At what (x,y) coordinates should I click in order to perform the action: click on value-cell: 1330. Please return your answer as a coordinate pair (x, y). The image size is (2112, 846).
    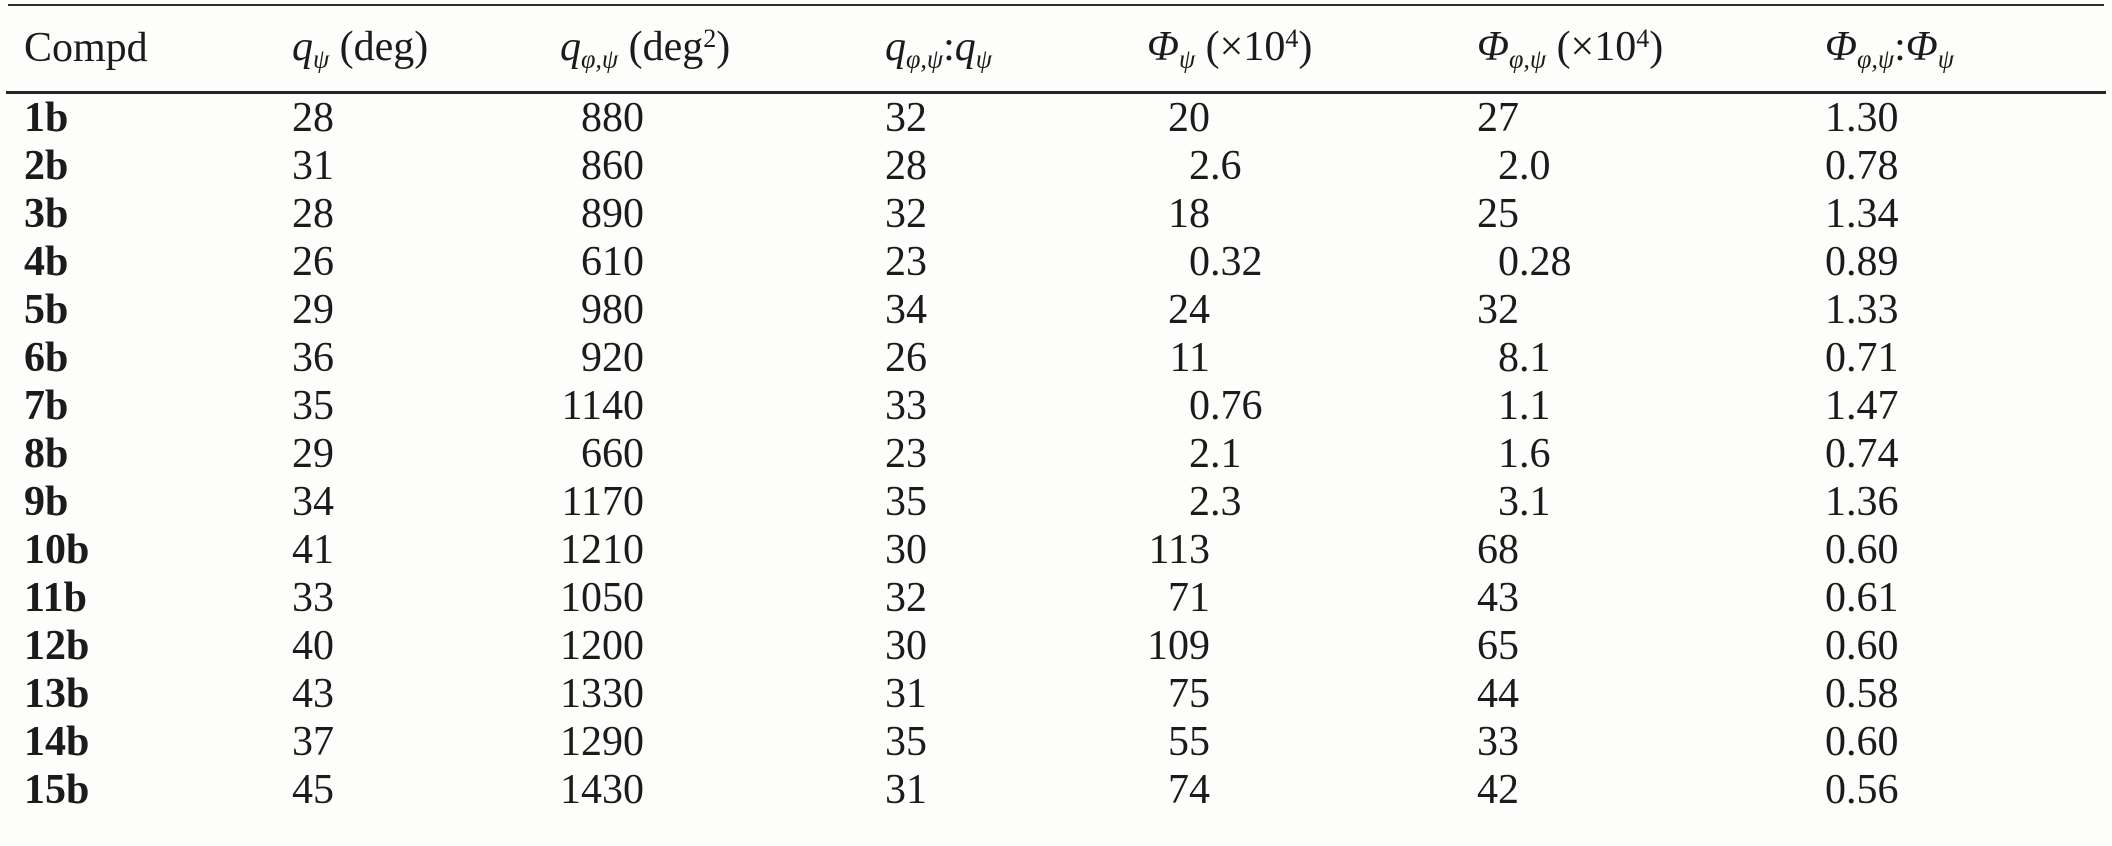
    Looking at the image, I should click on (706, 694).